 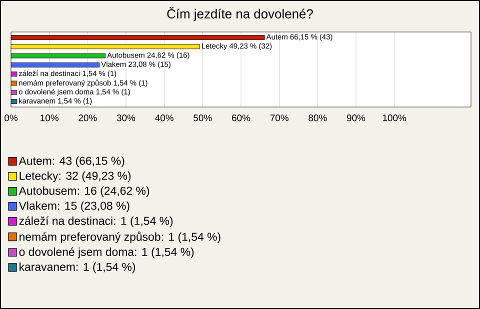 What do you see at coordinates (49, 118) in the screenshot?
I see `x-tick-label: 10%` at bounding box center [49, 118].